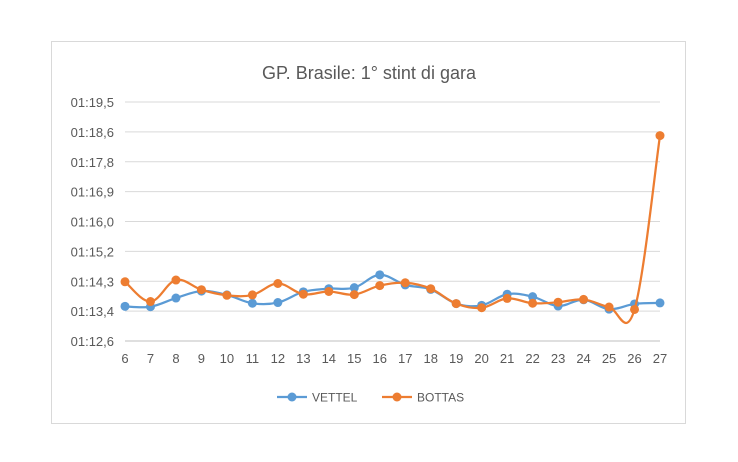  Describe the element at coordinates (335, 398) in the screenshot. I see `legend-label: VETTEL` at that location.